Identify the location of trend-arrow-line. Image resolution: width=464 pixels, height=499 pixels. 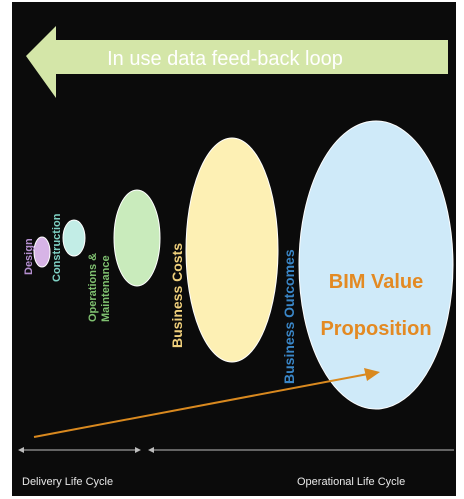
(201, 405).